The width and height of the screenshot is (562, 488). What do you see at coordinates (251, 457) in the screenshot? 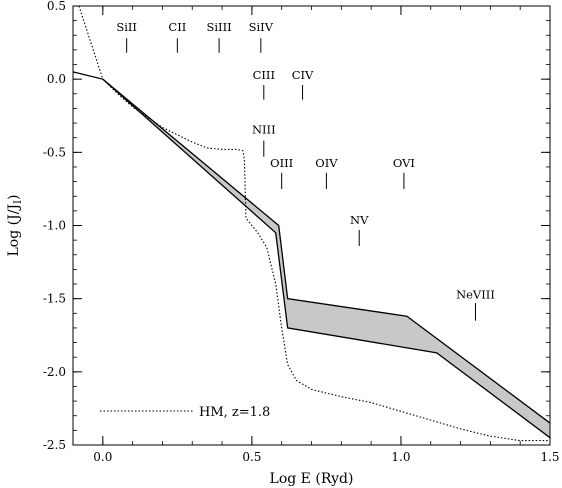
I see `x-tick-label: 0.5` at bounding box center [251, 457].